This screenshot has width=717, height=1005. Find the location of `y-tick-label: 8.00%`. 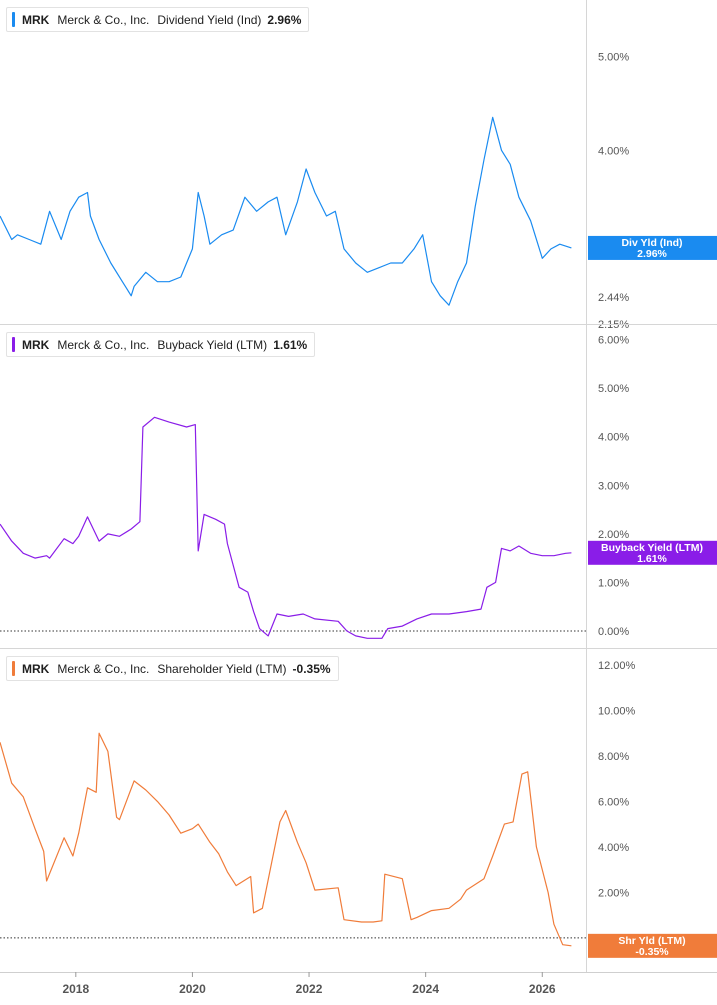

y-tick-label: 8.00% is located at coordinates (613, 757).